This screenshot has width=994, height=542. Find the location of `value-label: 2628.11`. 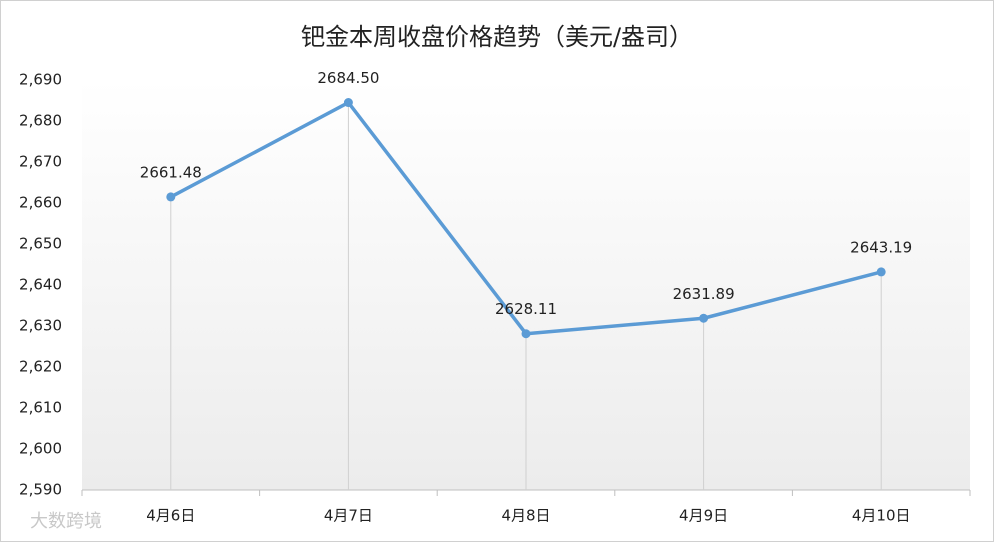

value-label: 2628.11 is located at coordinates (526, 309).